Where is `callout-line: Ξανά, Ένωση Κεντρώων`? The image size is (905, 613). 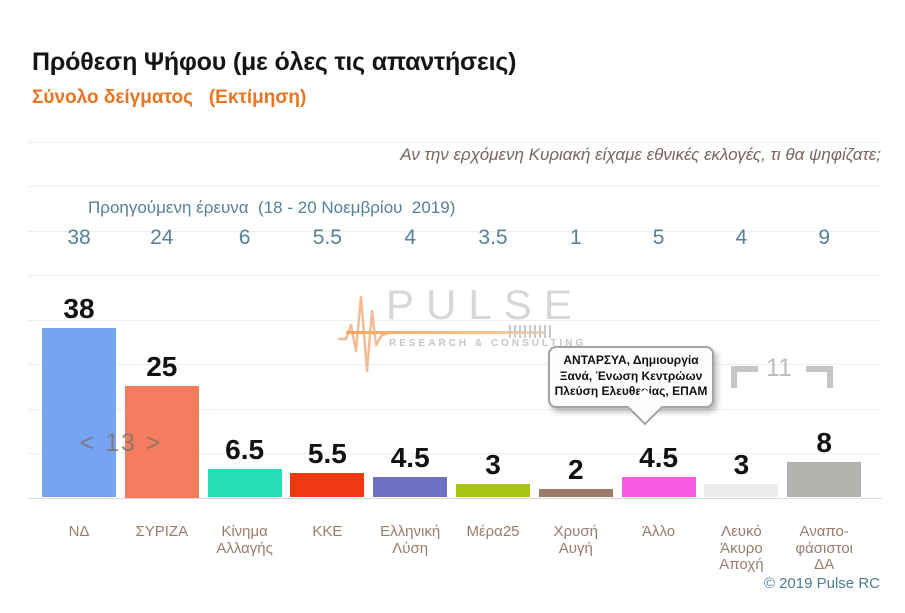 callout-line: Ξανά, Ένωση Κεντρώων is located at coordinates (631, 375).